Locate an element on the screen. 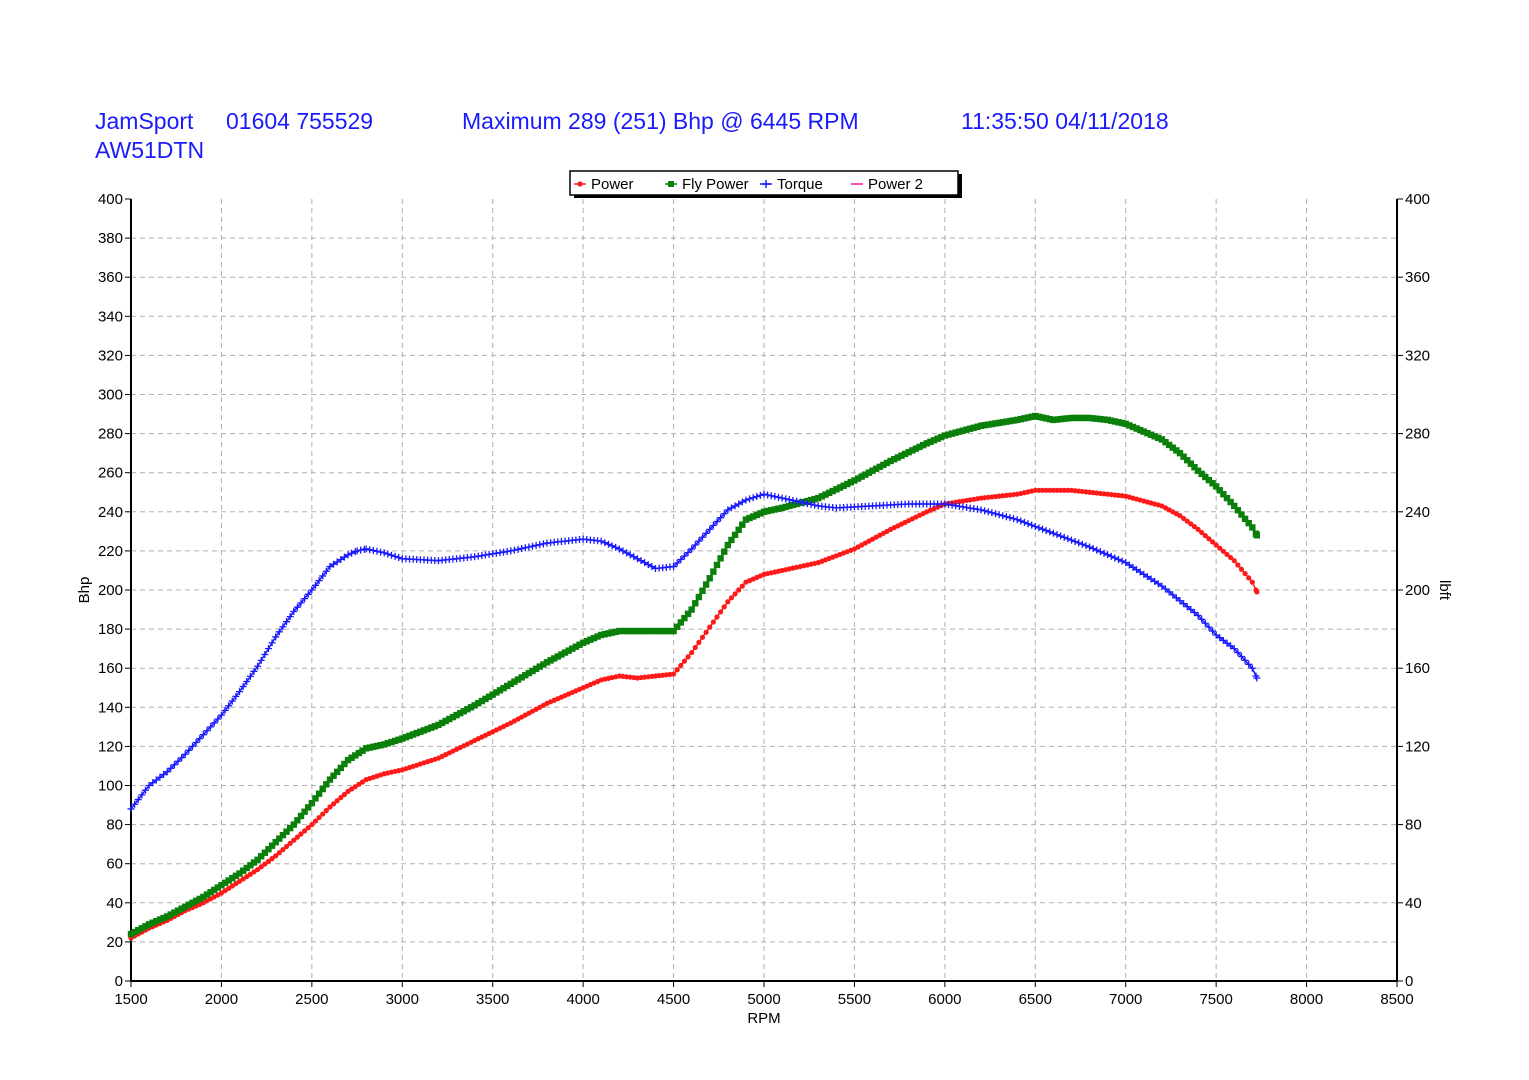  y-tick-label-left: 200 is located at coordinates (110, 590).